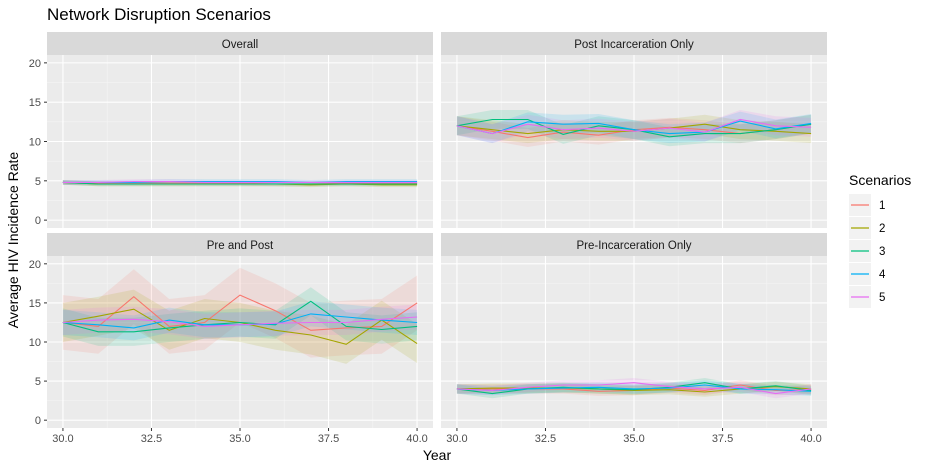 This screenshot has height=471, width=928. I want to click on legend: 1 2 3 4 5, so click(867, 251).